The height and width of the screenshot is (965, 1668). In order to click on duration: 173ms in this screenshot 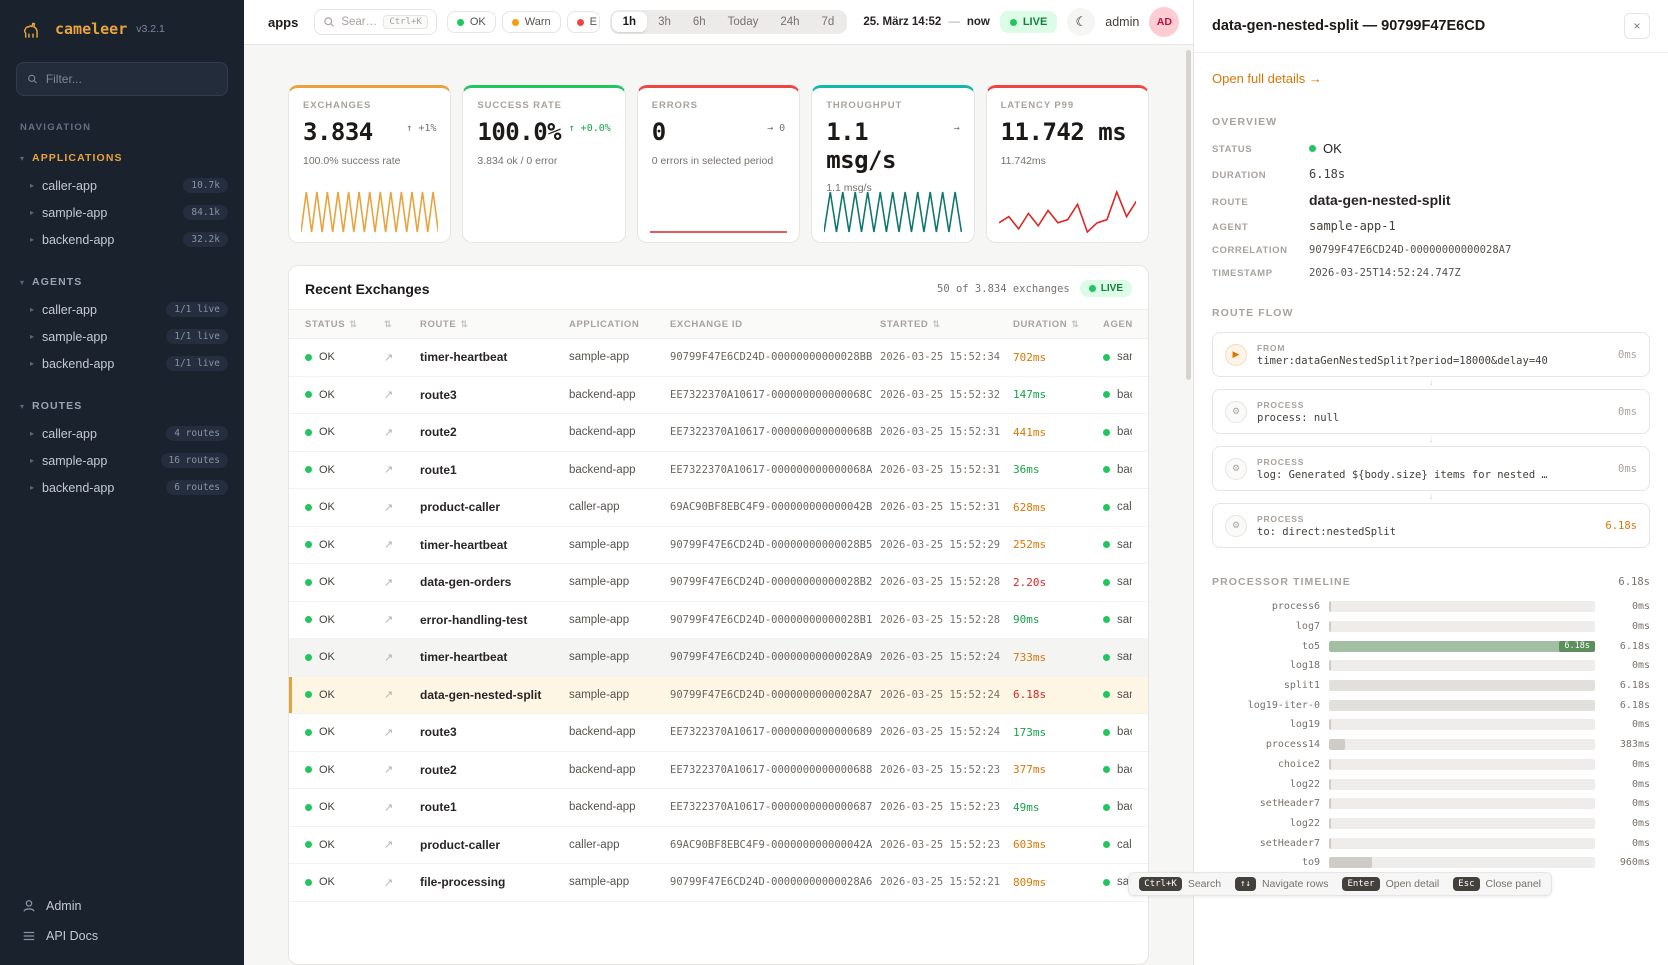, I will do `click(1030, 732)`.